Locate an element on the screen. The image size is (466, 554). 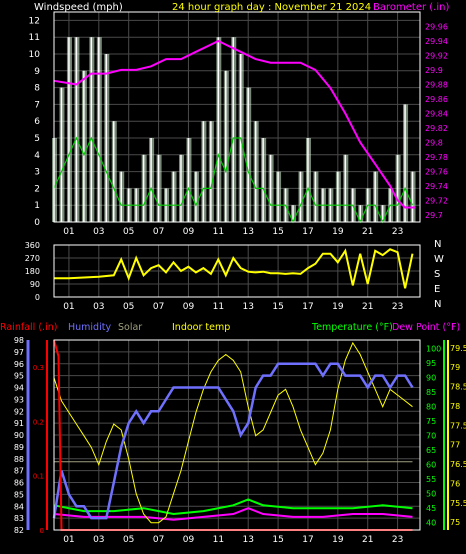
humidity-tick-label: 95 is located at coordinates (19, 376).